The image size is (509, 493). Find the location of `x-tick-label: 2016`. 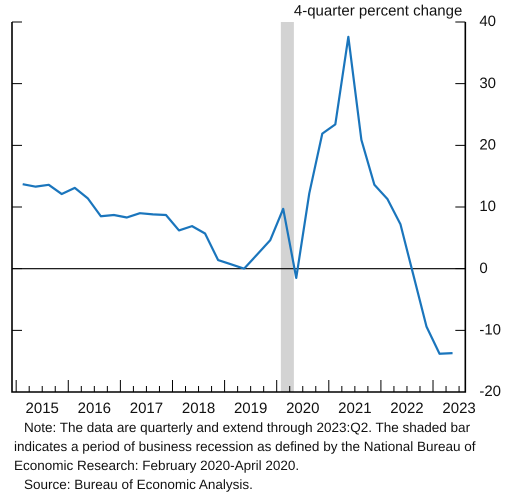

x-tick-label: 2016 is located at coordinates (95, 409).